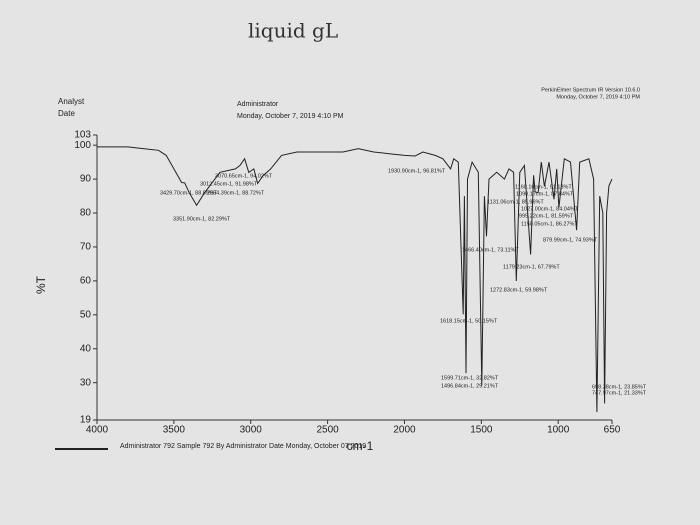  What do you see at coordinates (202, 219) in the screenshot?
I see `peak-label: 3351.90cm-1, 82.29%T` at bounding box center [202, 219].